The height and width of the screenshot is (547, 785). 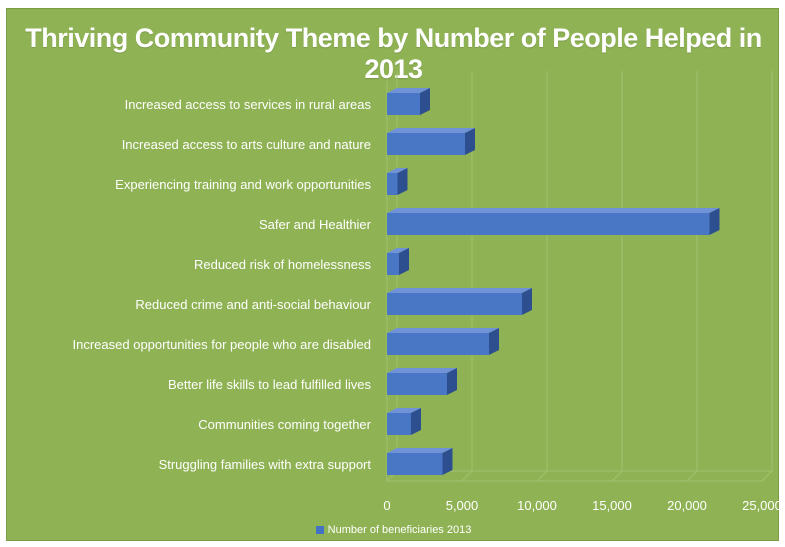 What do you see at coordinates (283, 264) in the screenshot?
I see `category-label: Reduced risk of homelessness` at bounding box center [283, 264].